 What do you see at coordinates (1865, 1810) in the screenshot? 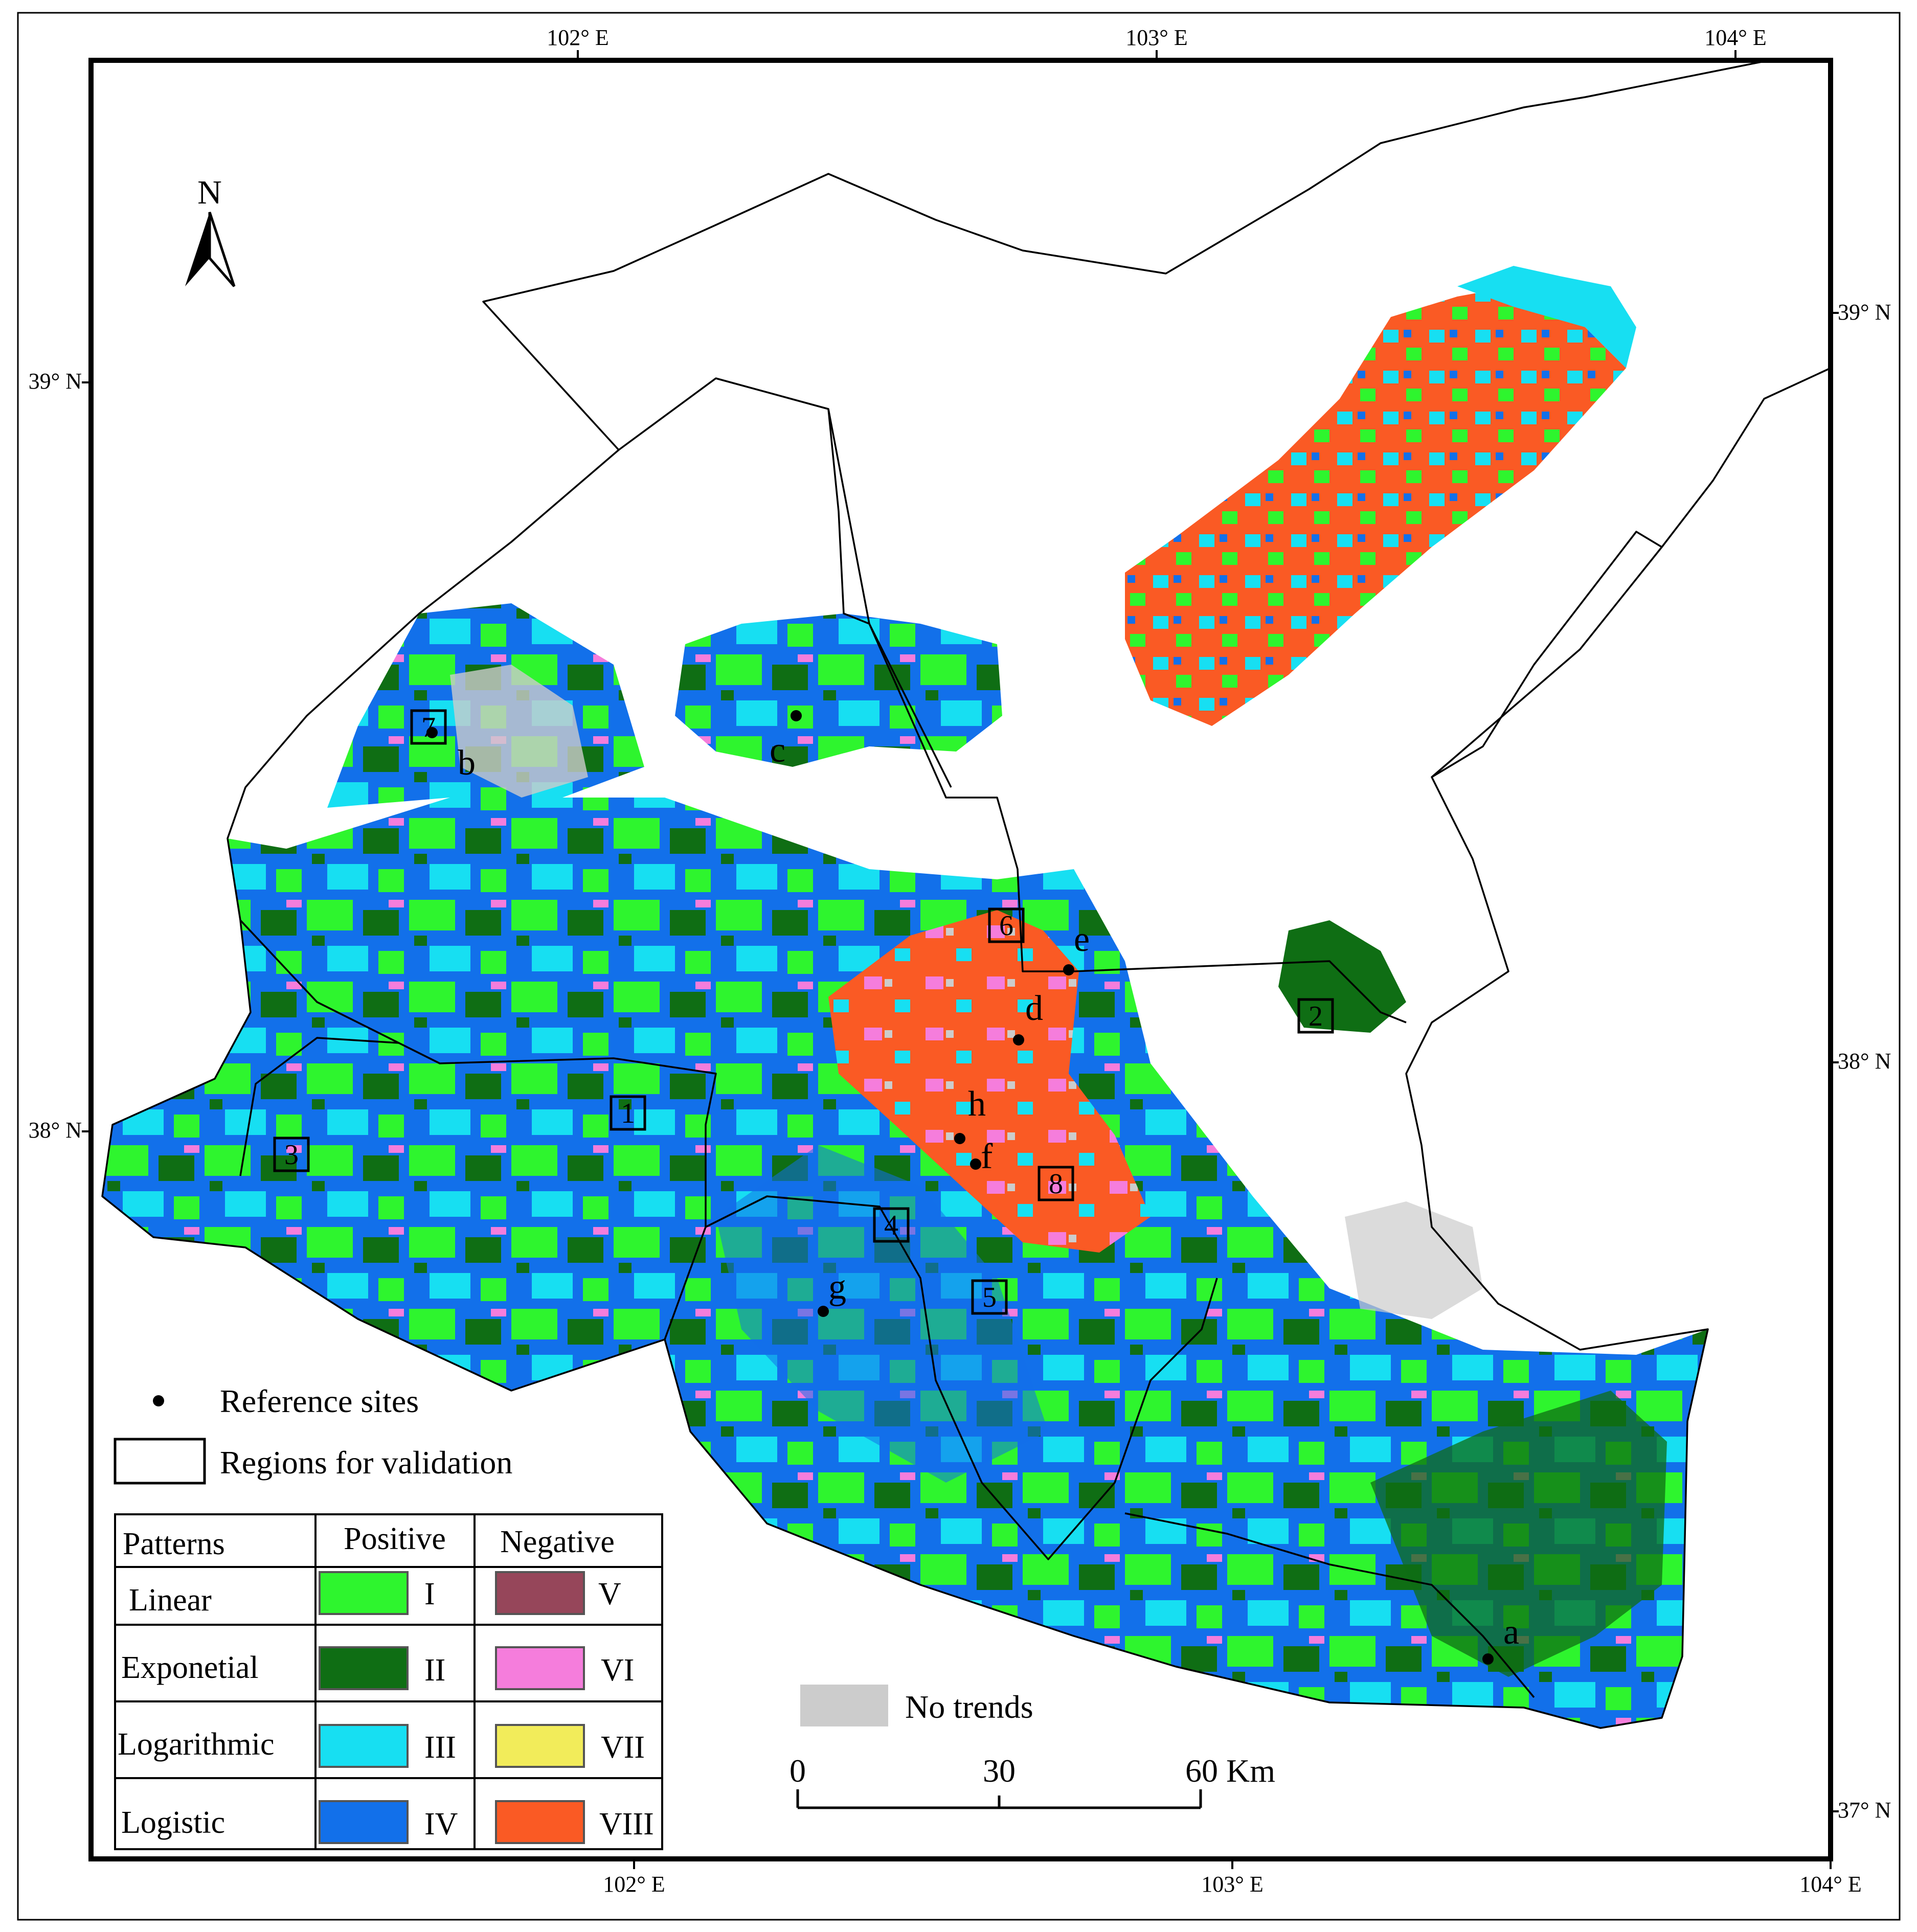
I see `lat-label-right-37: 37° N` at bounding box center [1865, 1810].